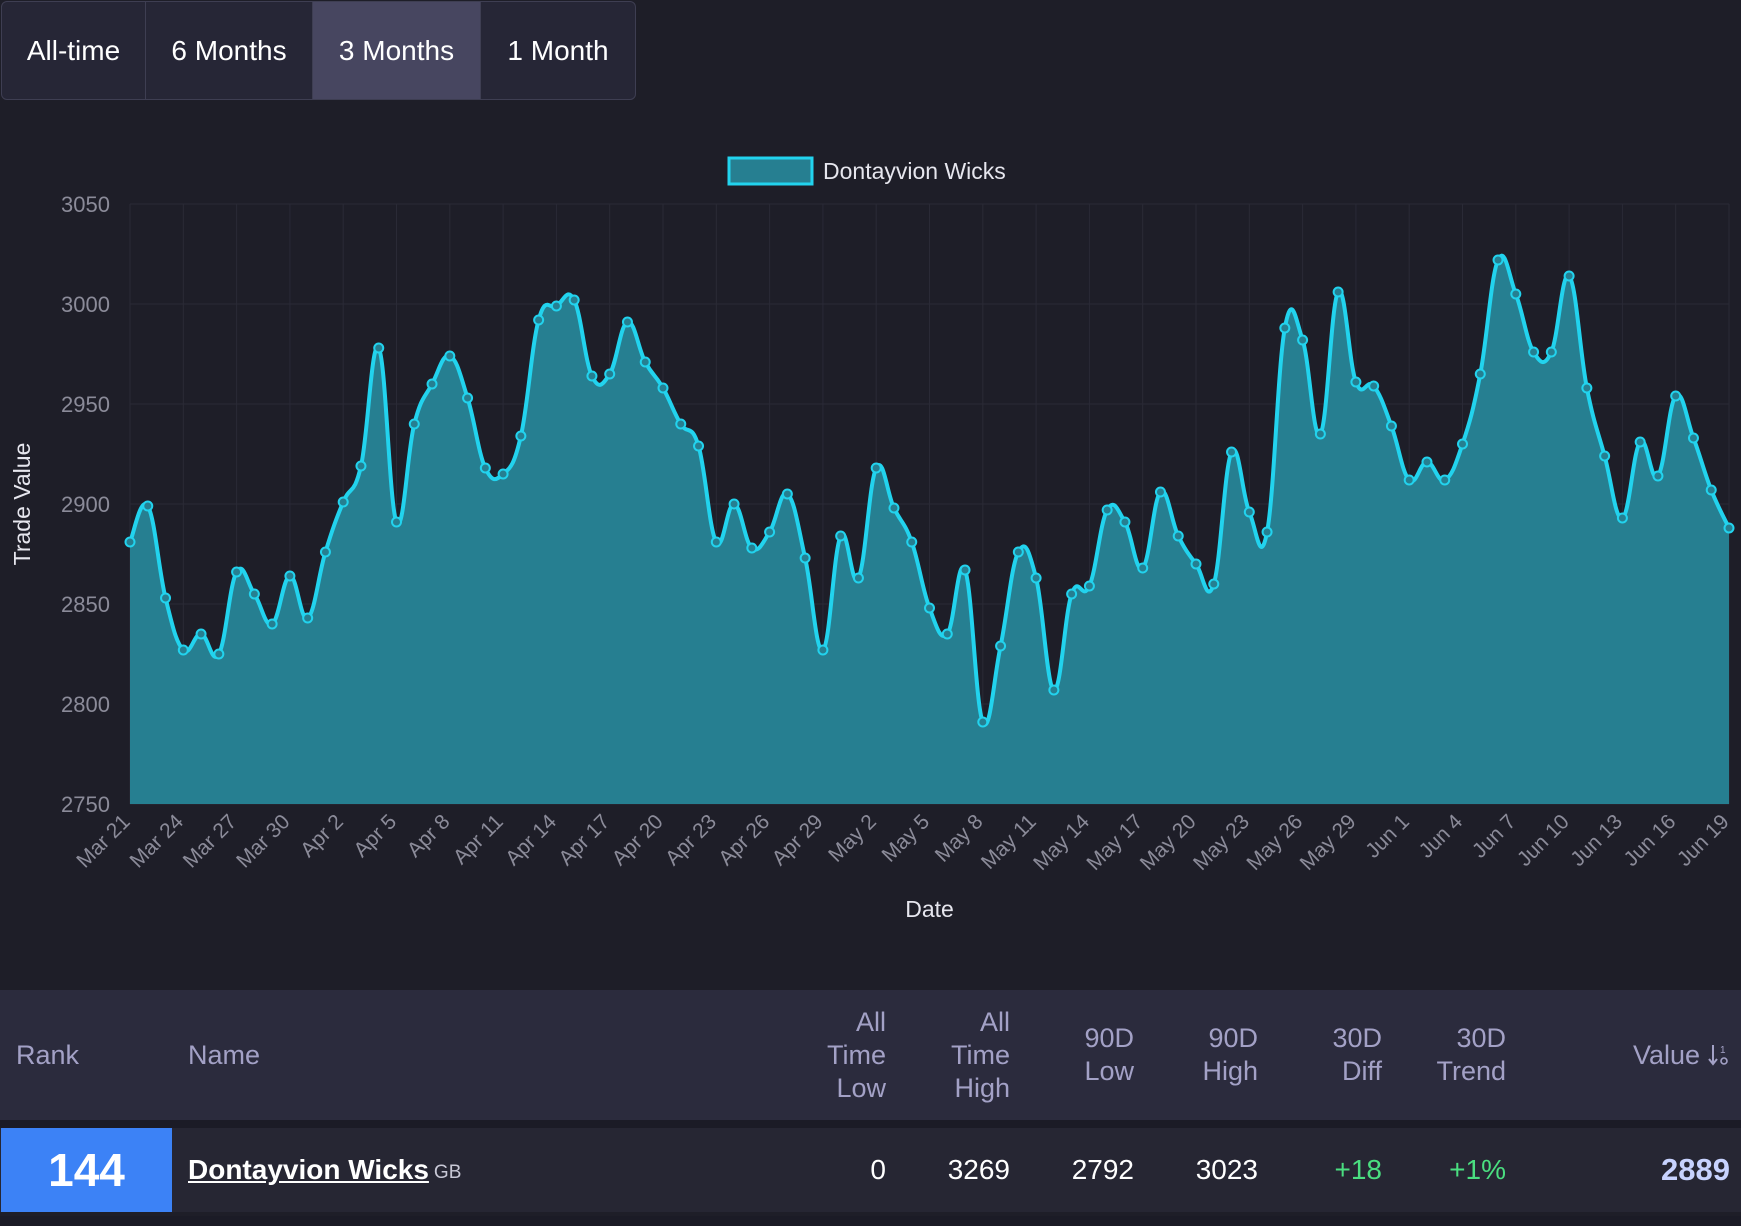 The height and width of the screenshot is (1226, 1741). What do you see at coordinates (1645, 1055) in the screenshot?
I see `header-value: Value 1` at bounding box center [1645, 1055].